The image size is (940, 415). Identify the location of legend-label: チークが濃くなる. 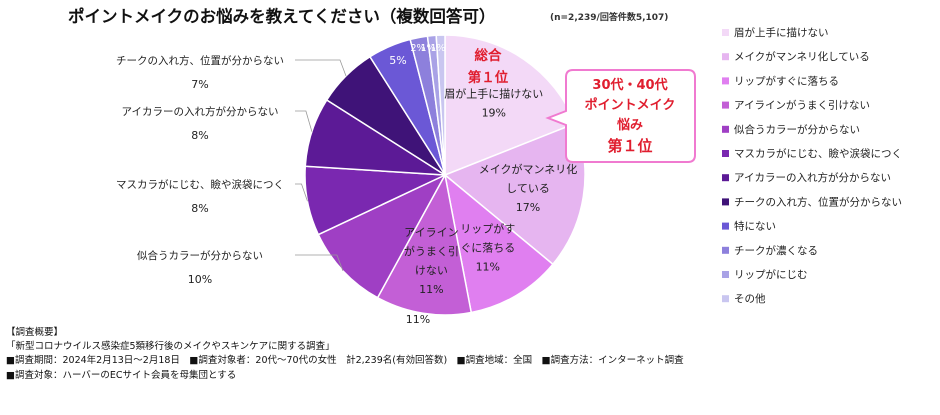
(776, 250).